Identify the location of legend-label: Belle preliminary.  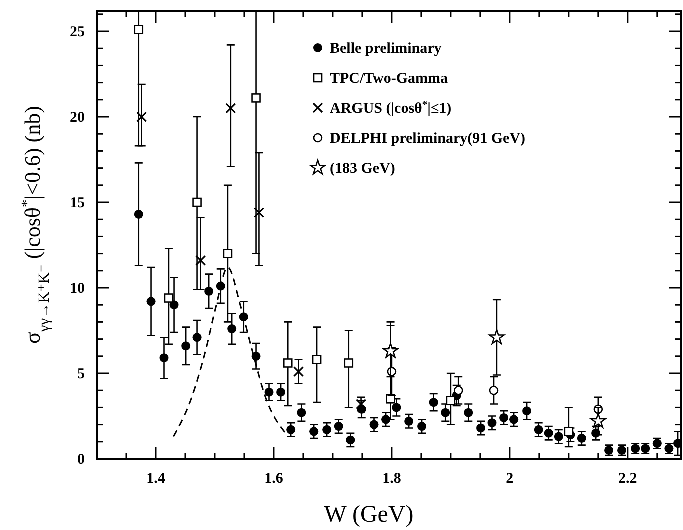
(386, 49).